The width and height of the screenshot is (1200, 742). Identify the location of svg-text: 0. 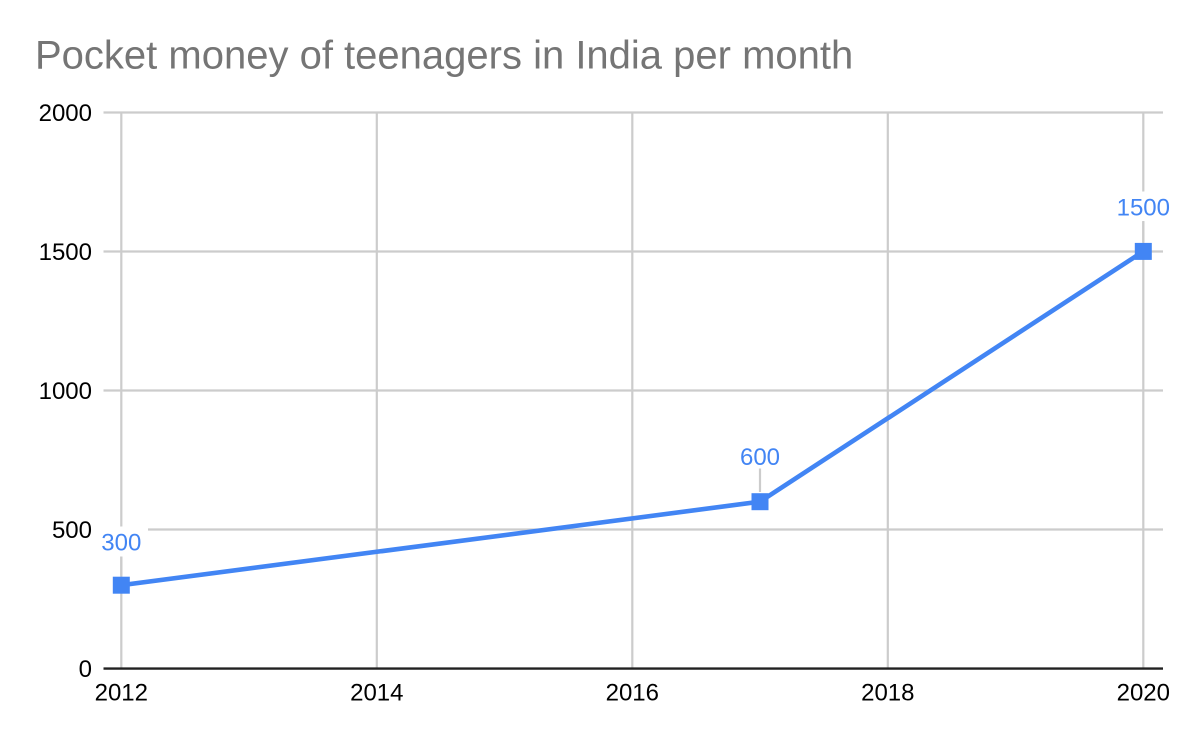
(85, 669).